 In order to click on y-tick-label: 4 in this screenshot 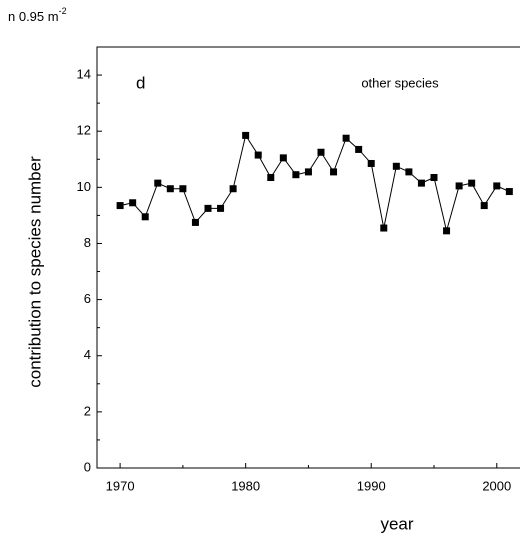, I will do `click(87, 354)`.